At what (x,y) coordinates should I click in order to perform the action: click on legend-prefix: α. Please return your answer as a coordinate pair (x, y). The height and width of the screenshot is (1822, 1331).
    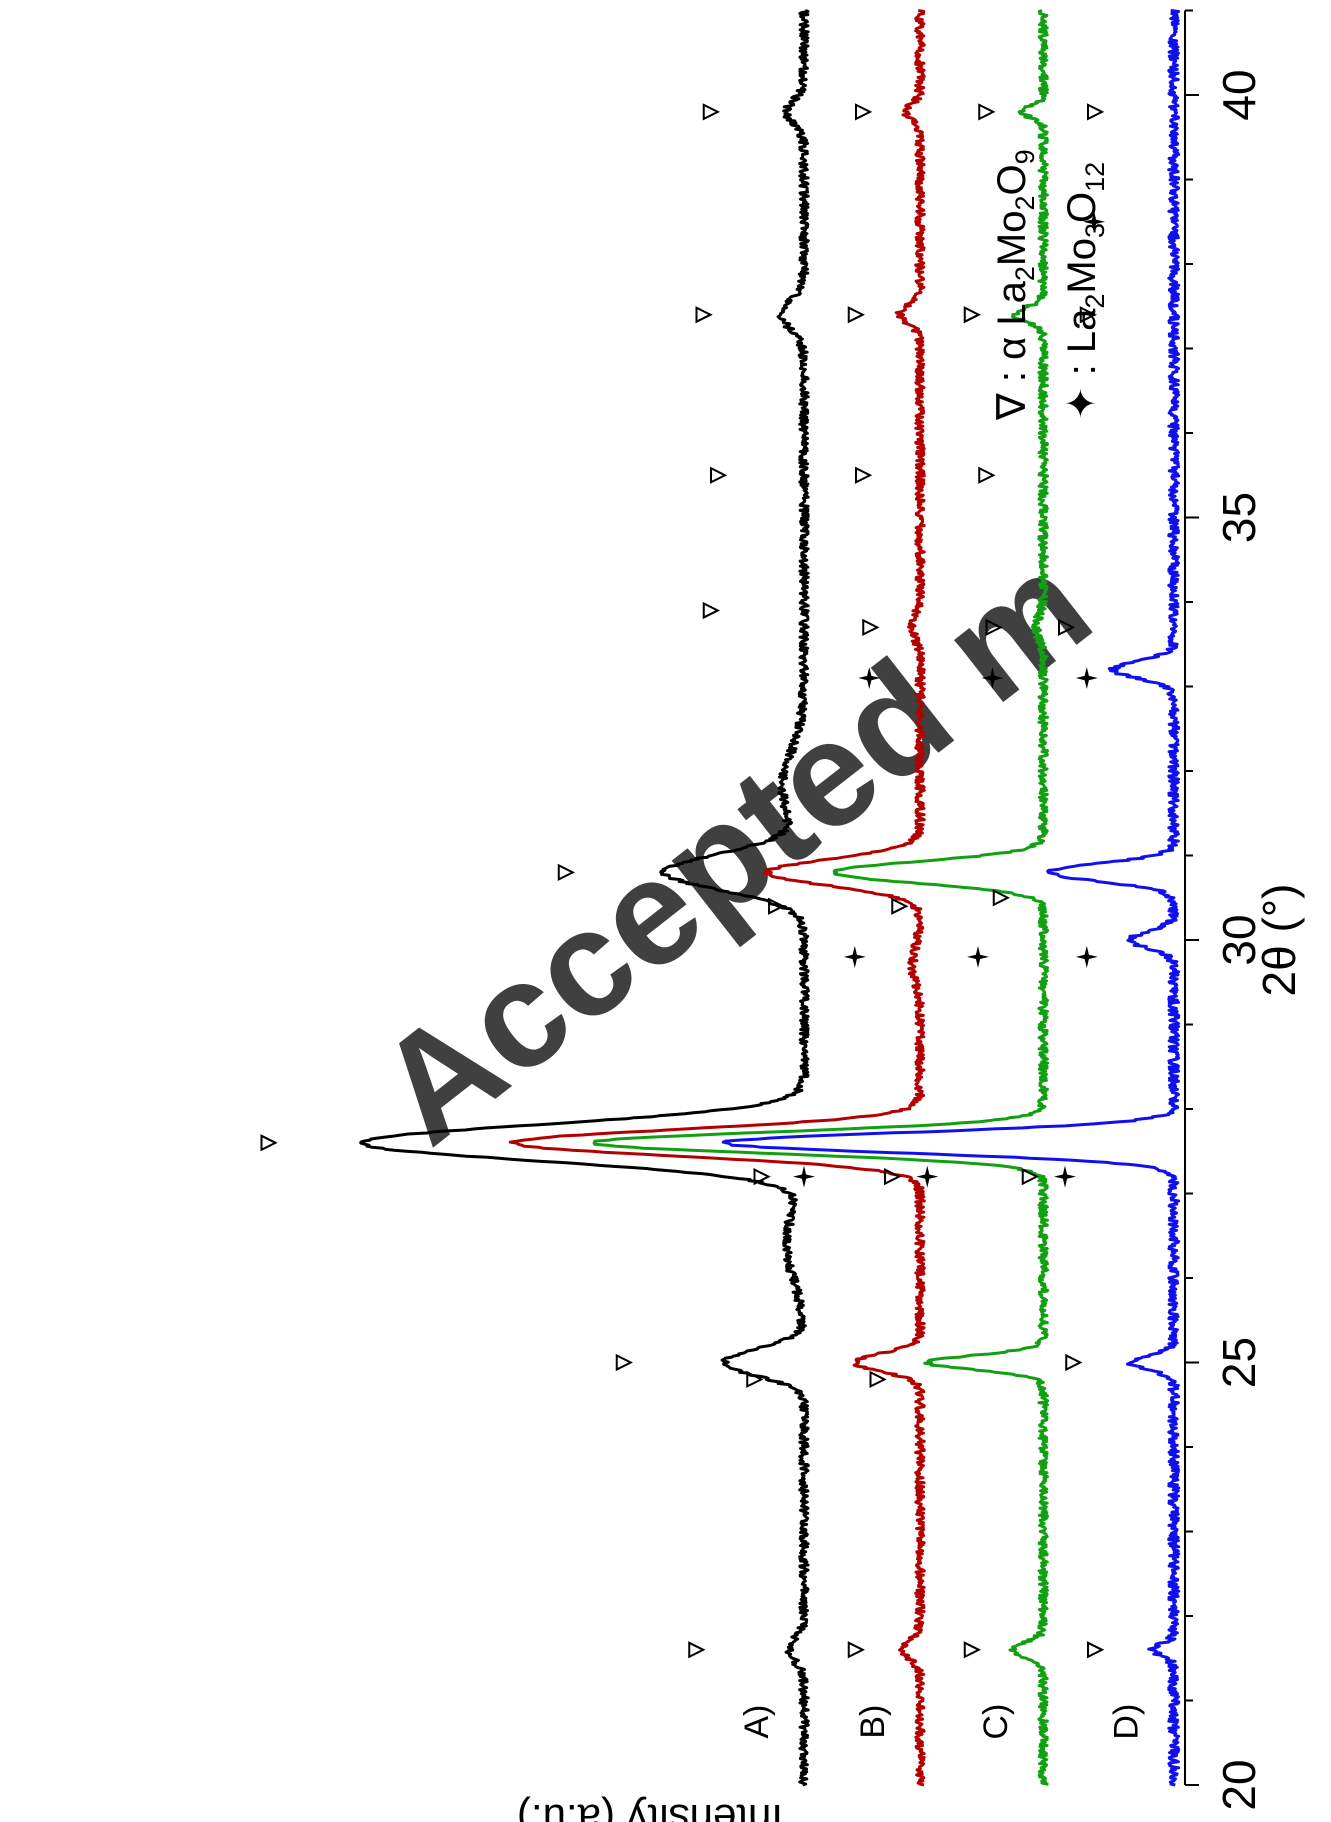
    Looking at the image, I should click on (1012, 343).